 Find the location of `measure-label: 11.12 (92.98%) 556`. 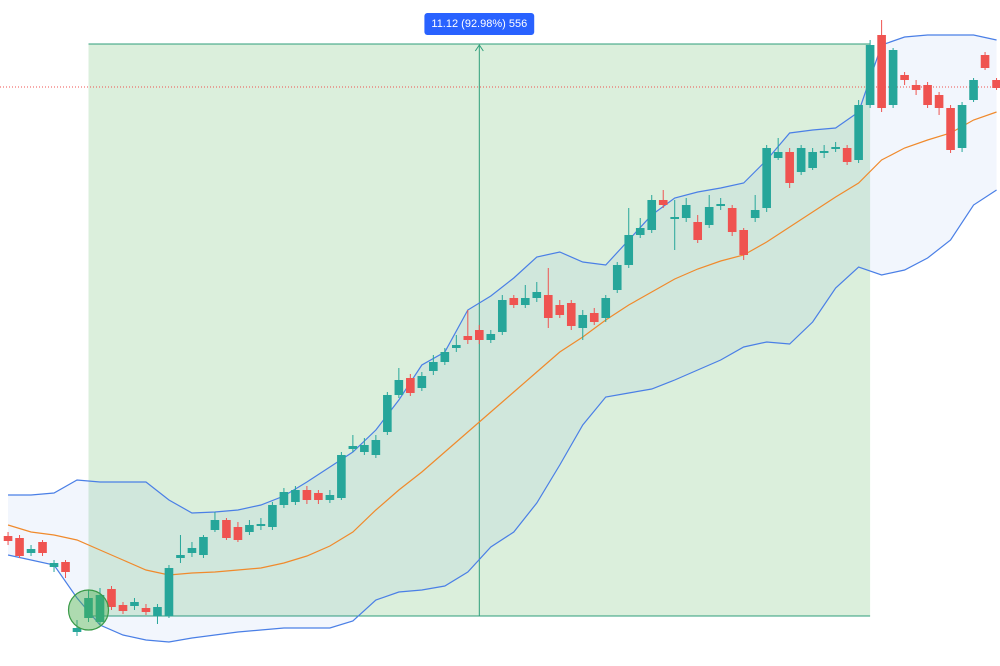

measure-label: 11.12 (92.98%) 556 is located at coordinates (479, 24).